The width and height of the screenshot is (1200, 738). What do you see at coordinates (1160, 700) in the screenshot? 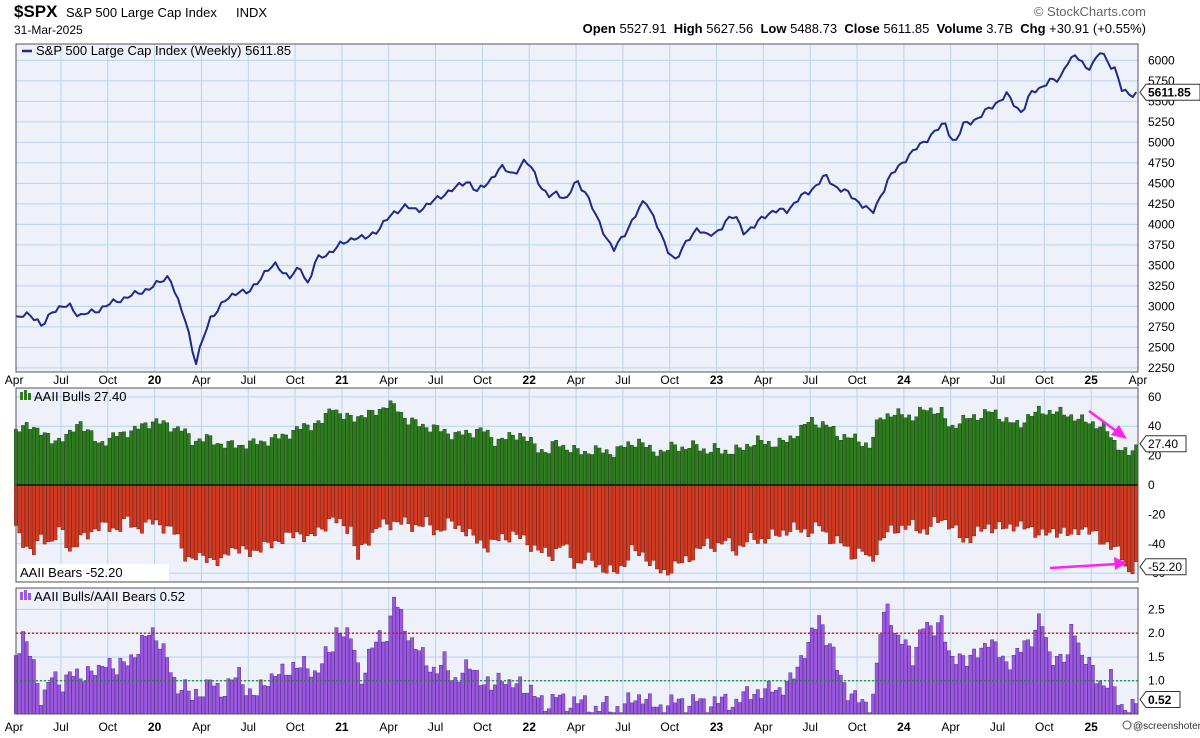
I see `ratio-last-value-tag` at bounding box center [1160, 700].